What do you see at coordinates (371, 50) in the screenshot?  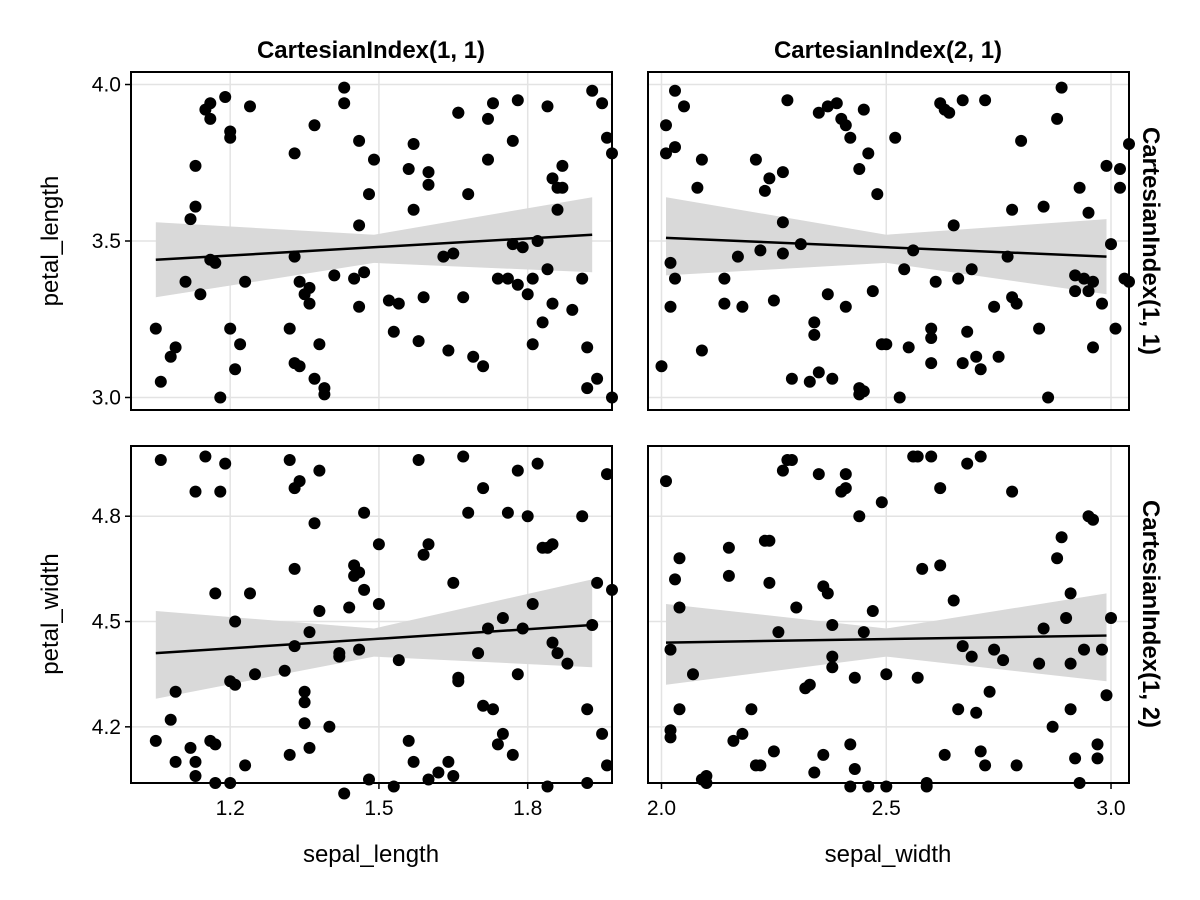 I see `column-title-1: CartesianIndex(1, 1)` at bounding box center [371, 50].